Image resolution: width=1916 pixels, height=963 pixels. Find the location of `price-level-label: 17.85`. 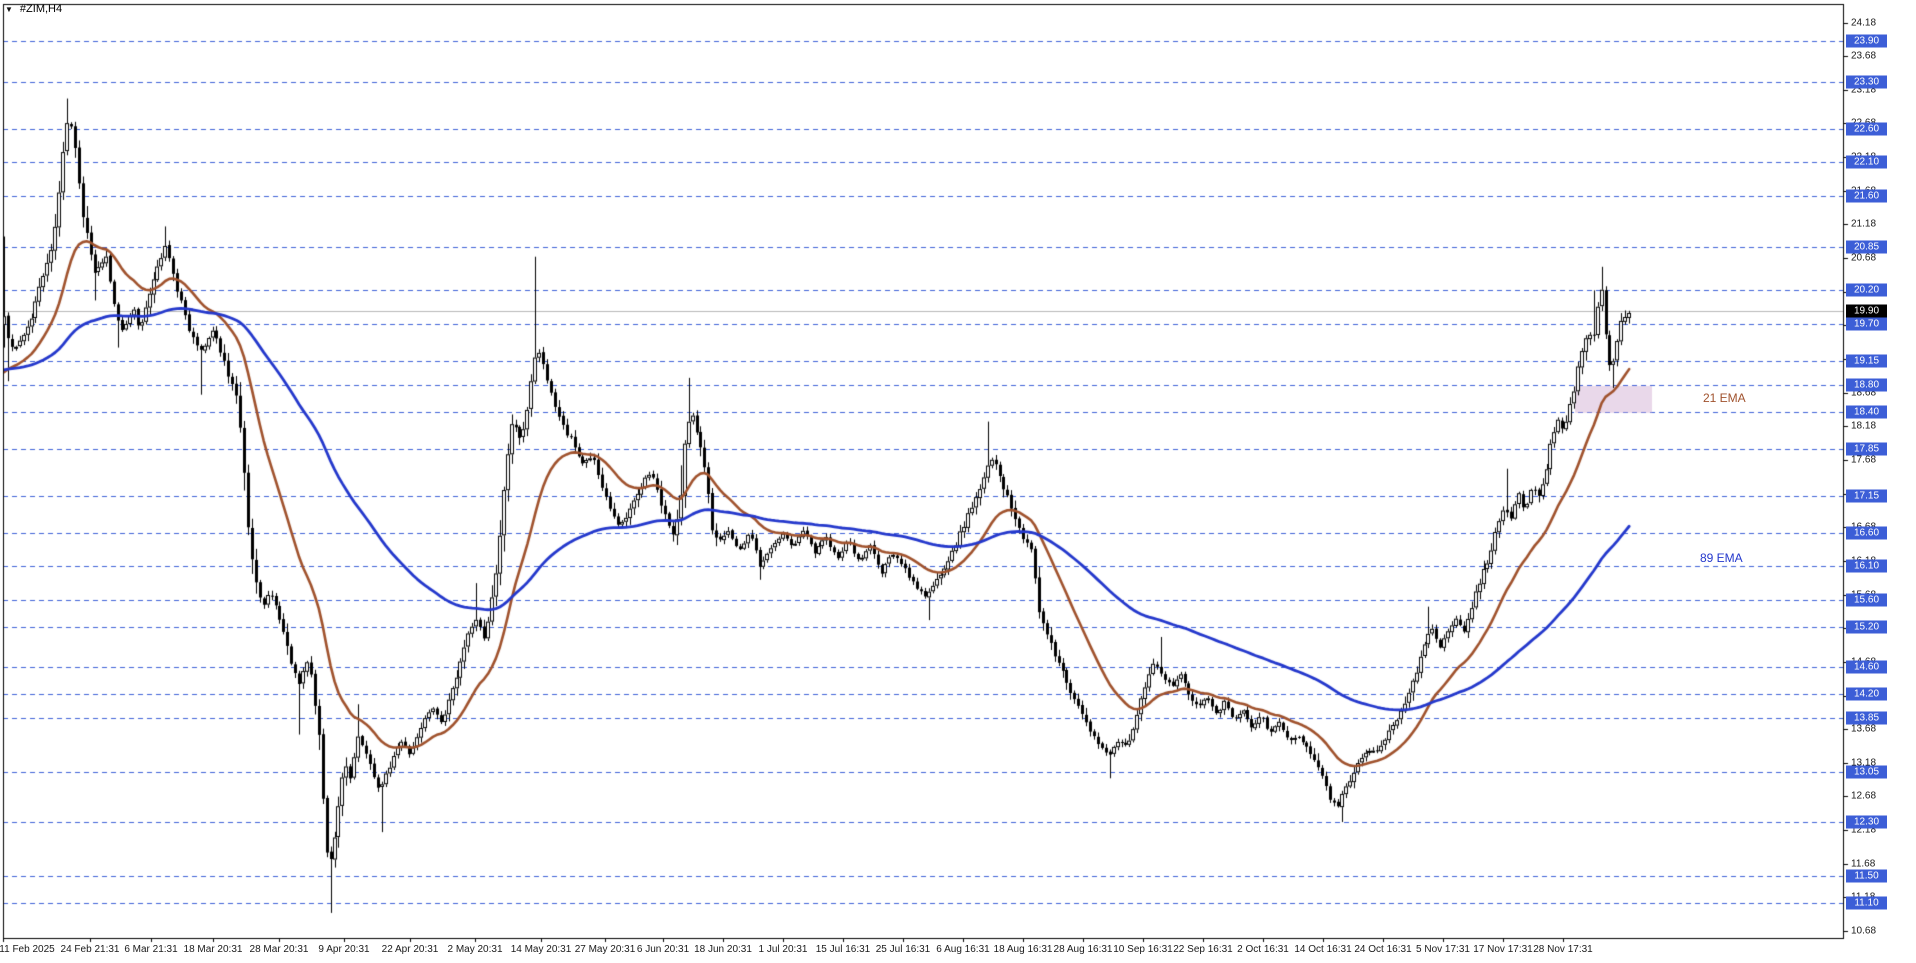

price-level-label: 17.85 is located at coordinates (1866, 449).